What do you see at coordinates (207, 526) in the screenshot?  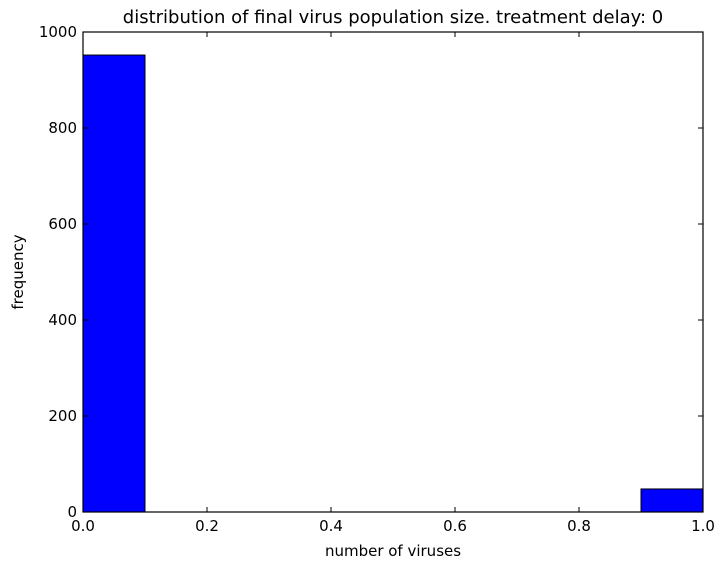 I see `x-tick-label-1: 0.2` at bounding box center [207, 526].